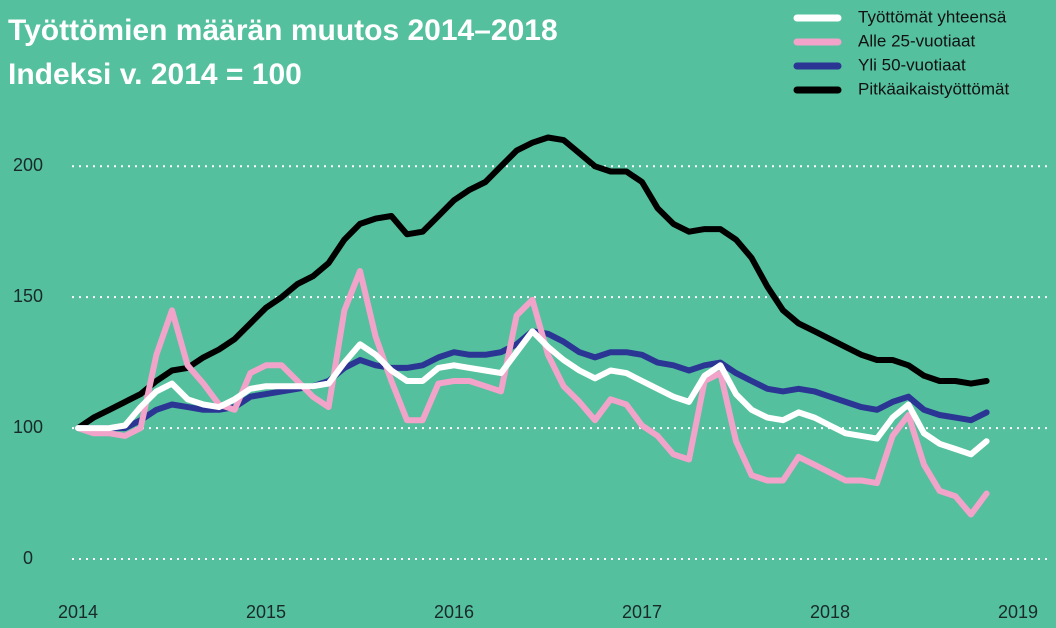 This screenshot has width=1056, height=628. I want to click on chart-subtitle: Indeksi v. 2014 = 100, so click(155, 74).